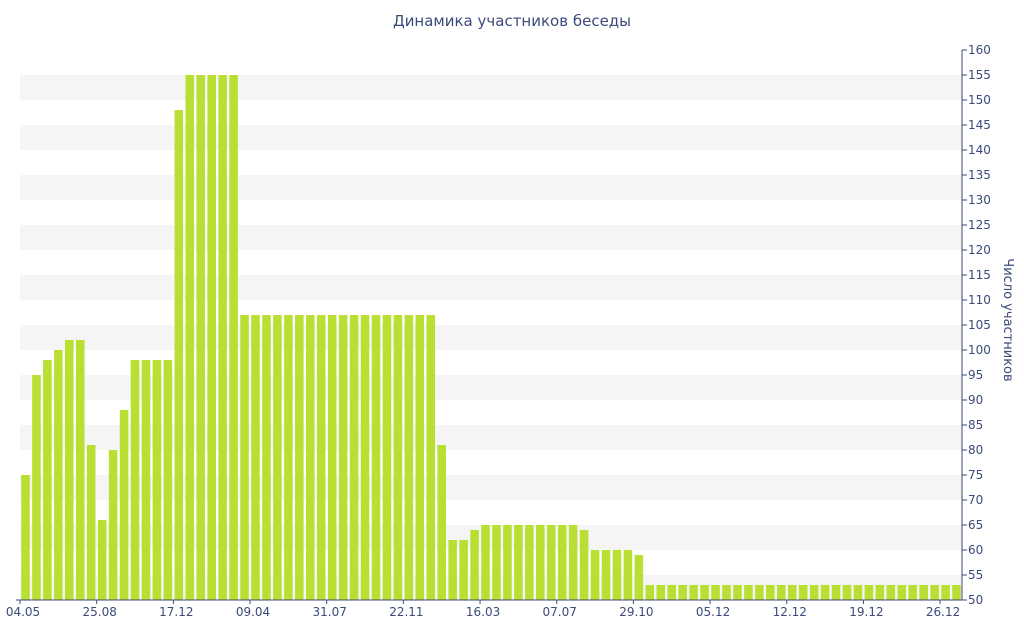  Describe the element at coordinates (979, 200) in the screenshot. I see `y-tick-label: 130` at that location.